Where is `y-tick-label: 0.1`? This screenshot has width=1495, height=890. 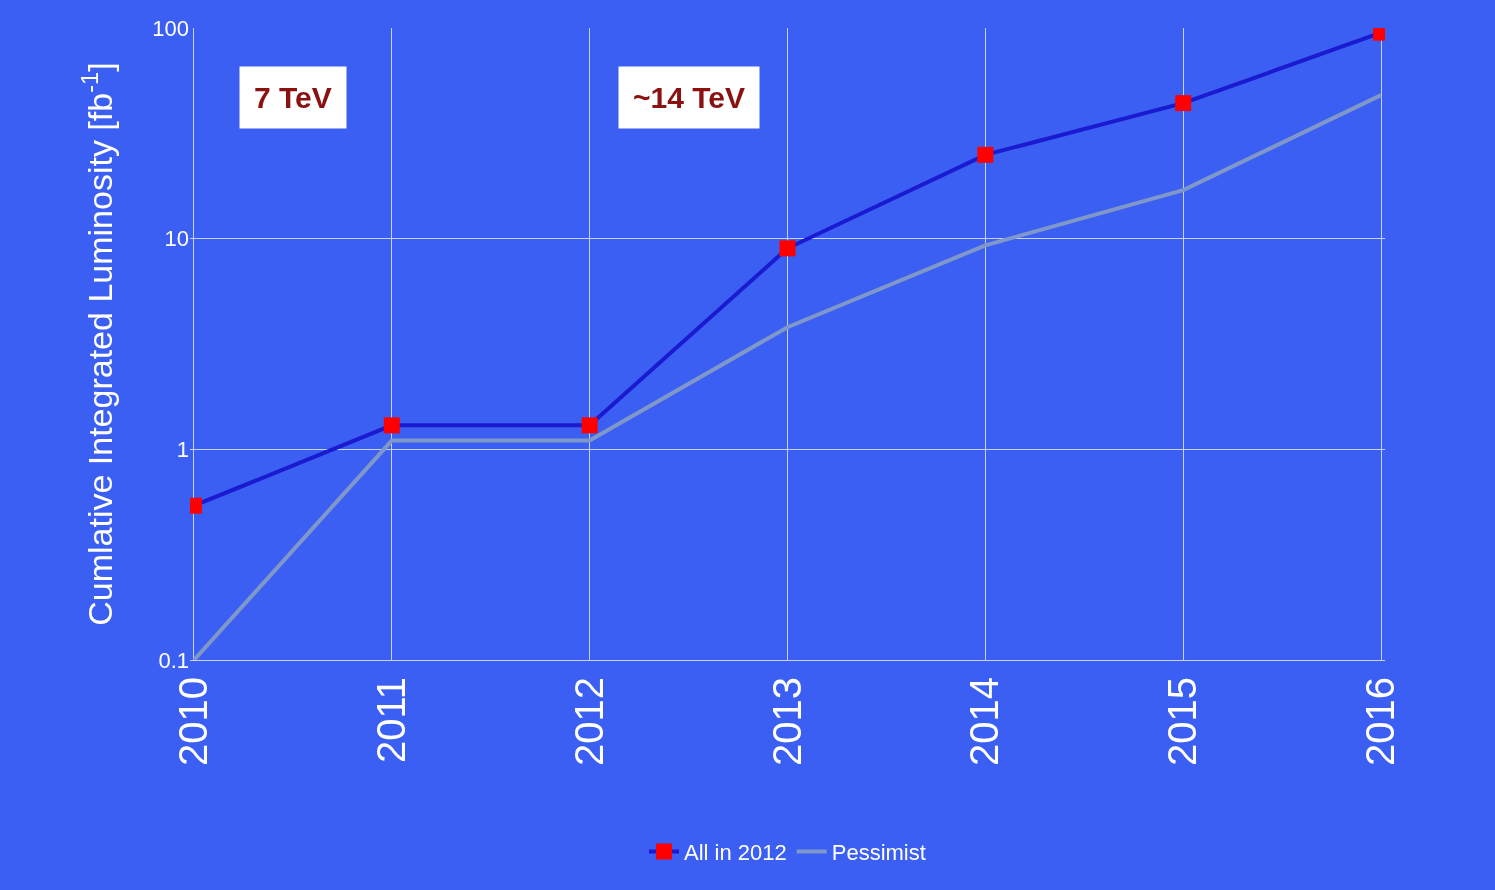
y-tick-label: 0.1 is located at coordinates (173, 660).